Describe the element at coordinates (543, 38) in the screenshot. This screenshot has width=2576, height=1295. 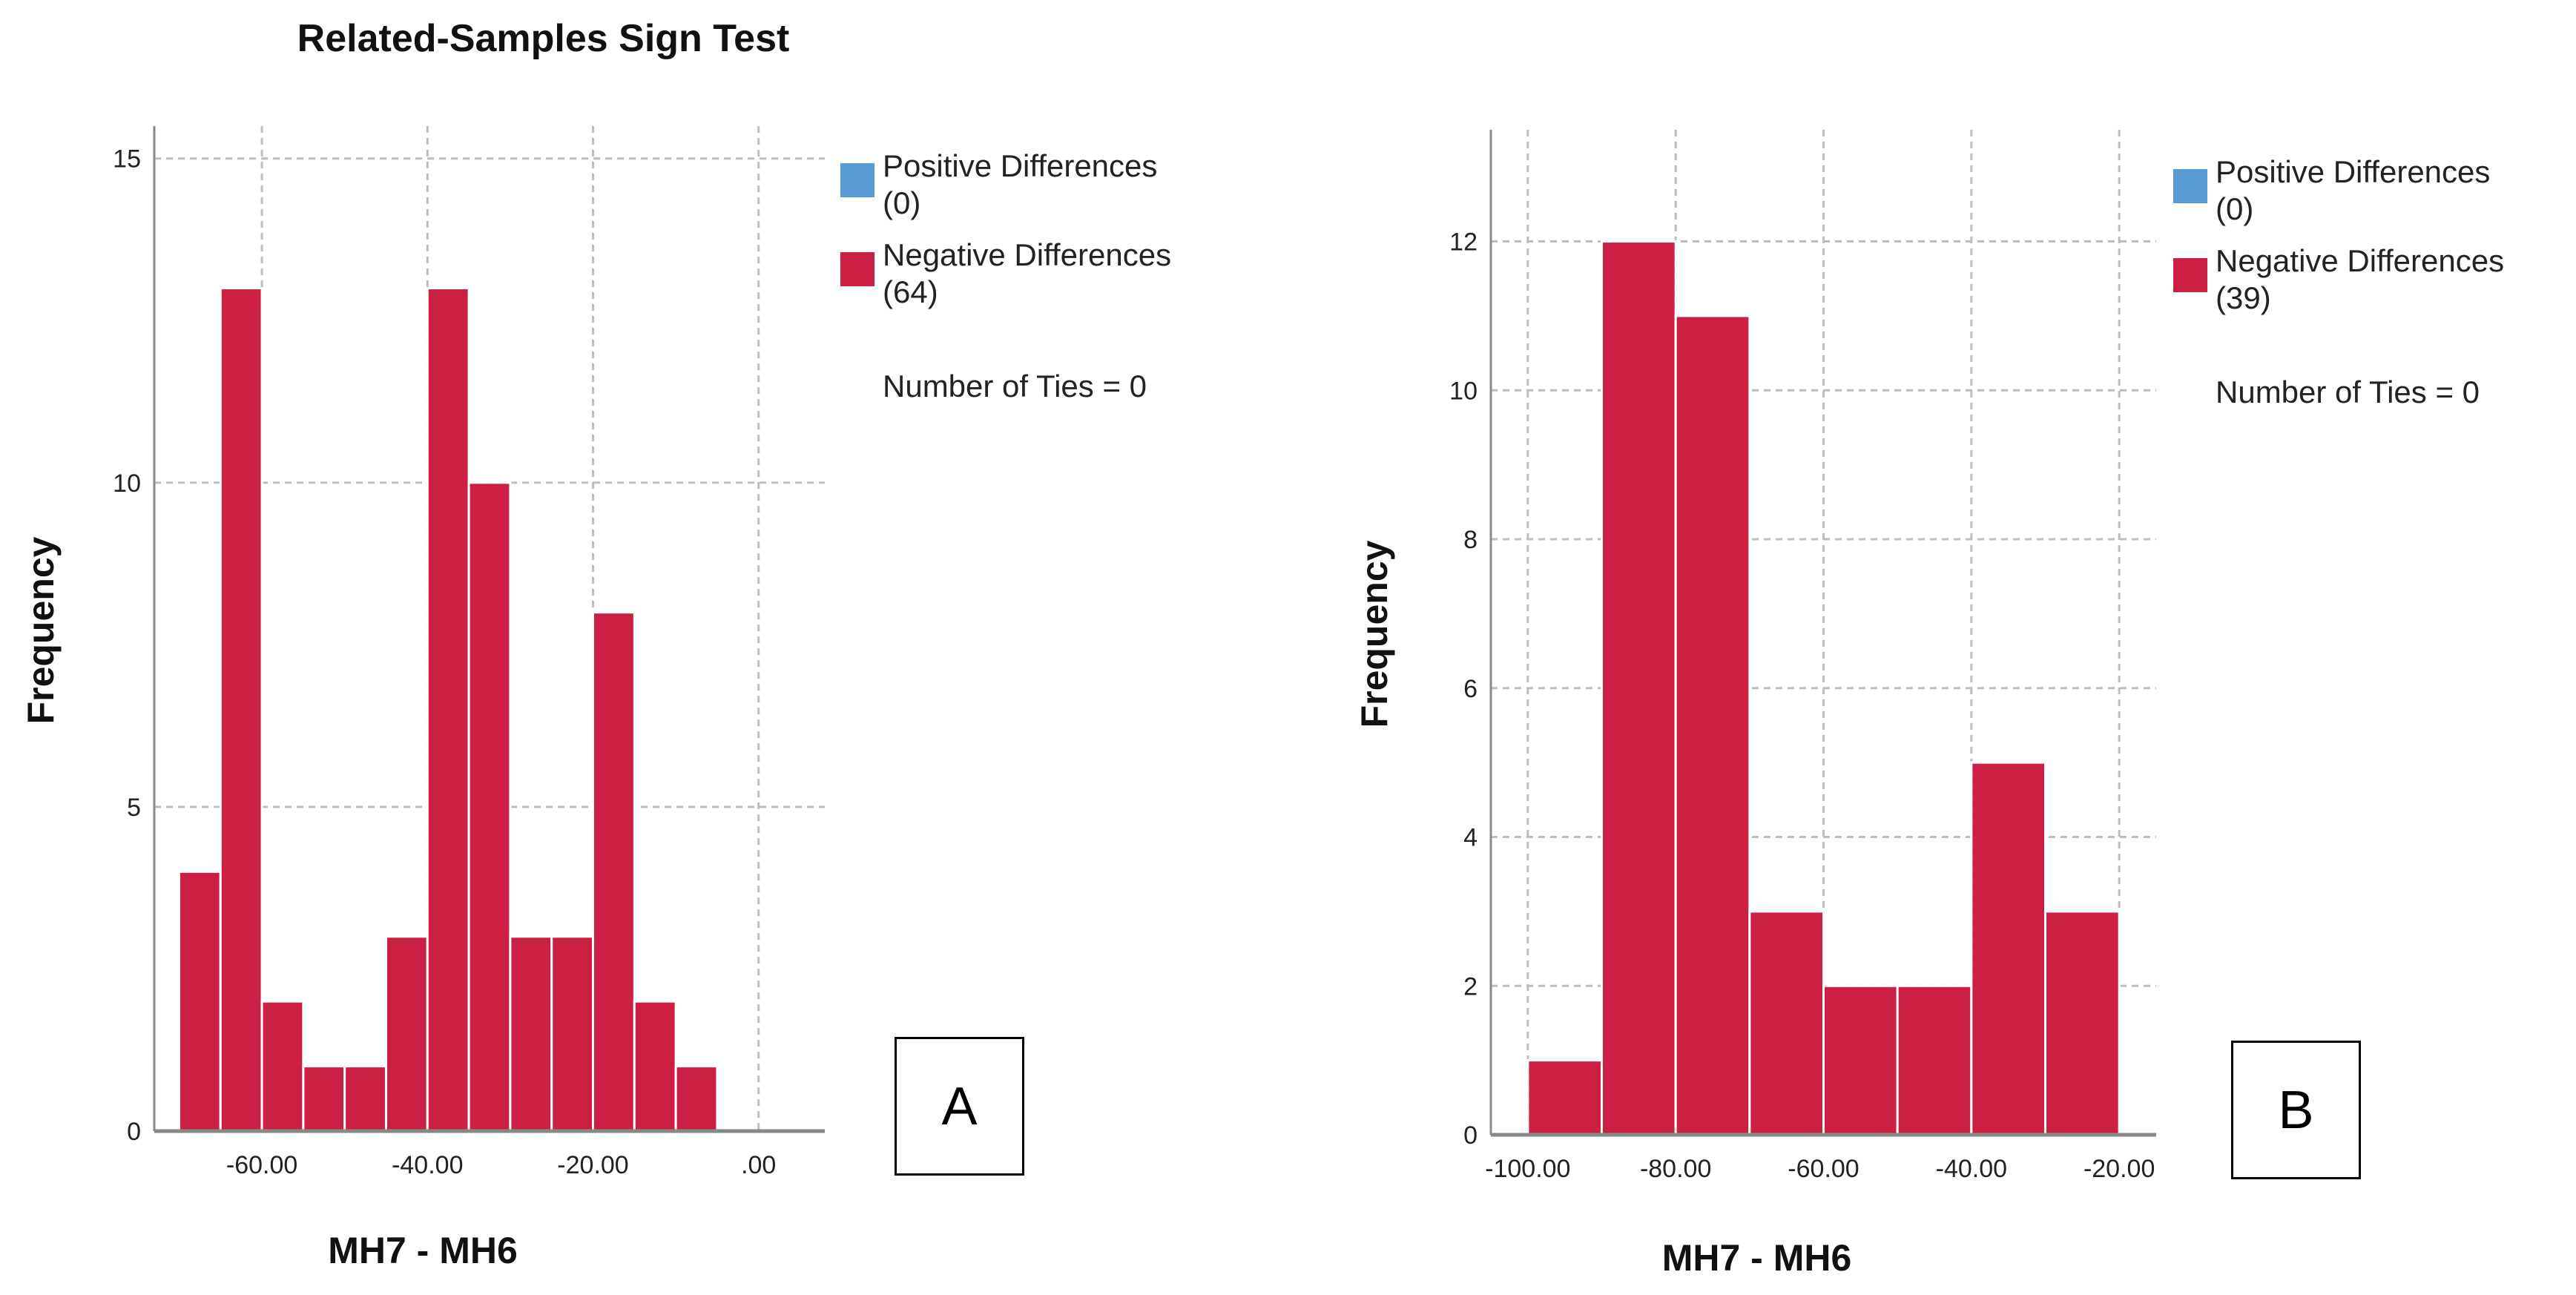
I see `chart-title: Related-Samples Sign Test` at that location.